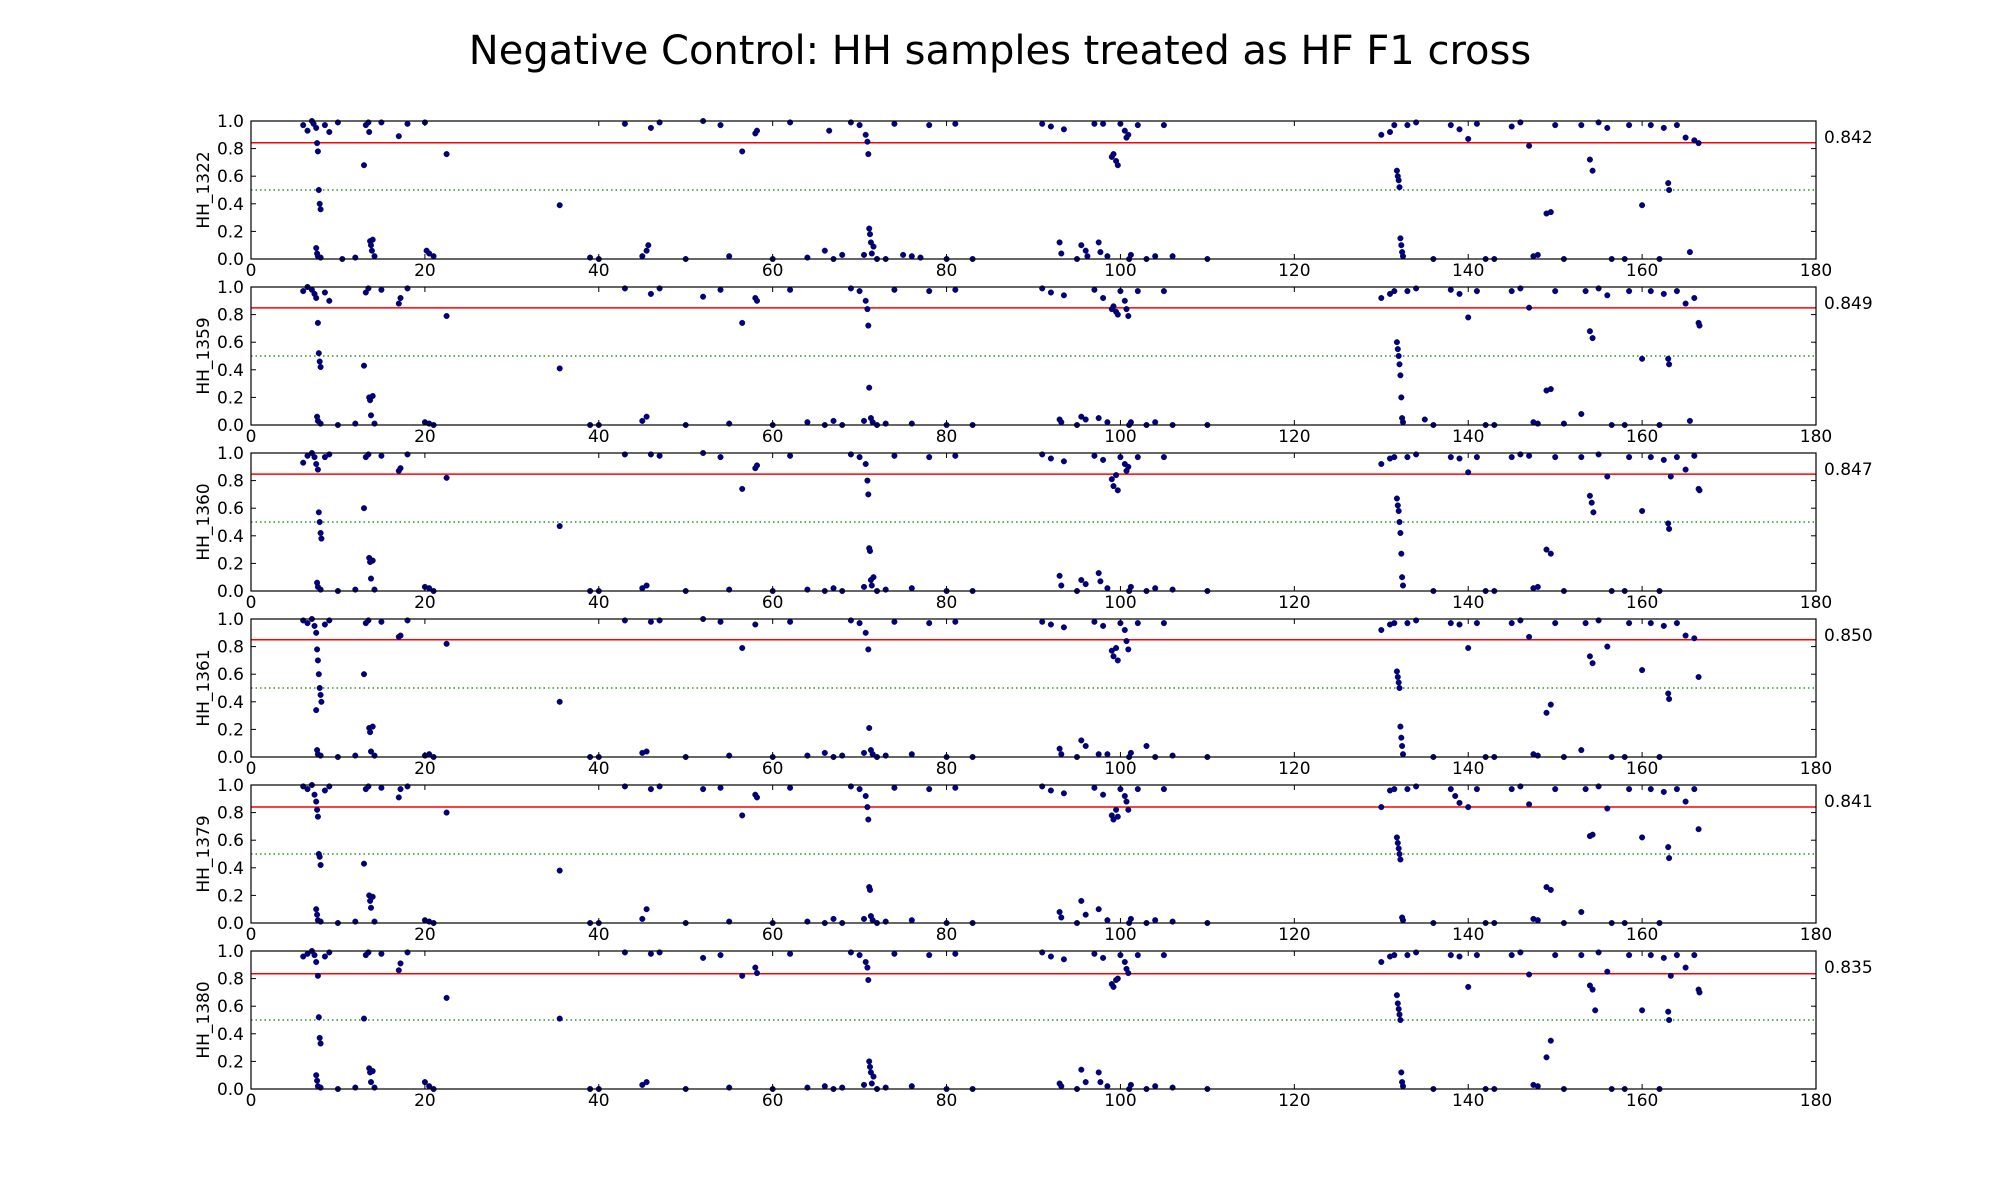 The height and width of the screenshot is (1200, 2000). I want to click on y-tick-label: 0.2, so click(230, 730).